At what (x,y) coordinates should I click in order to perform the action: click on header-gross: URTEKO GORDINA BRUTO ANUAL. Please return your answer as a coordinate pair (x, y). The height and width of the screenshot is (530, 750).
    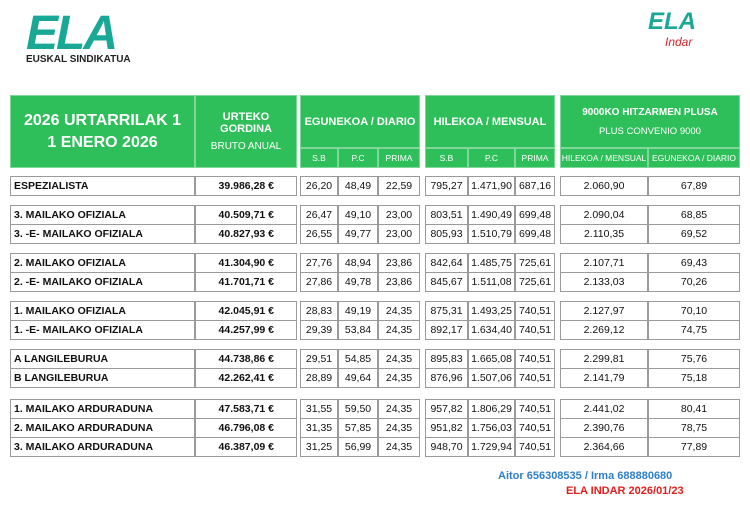
    Looking at the image, I should click on (246, 131).